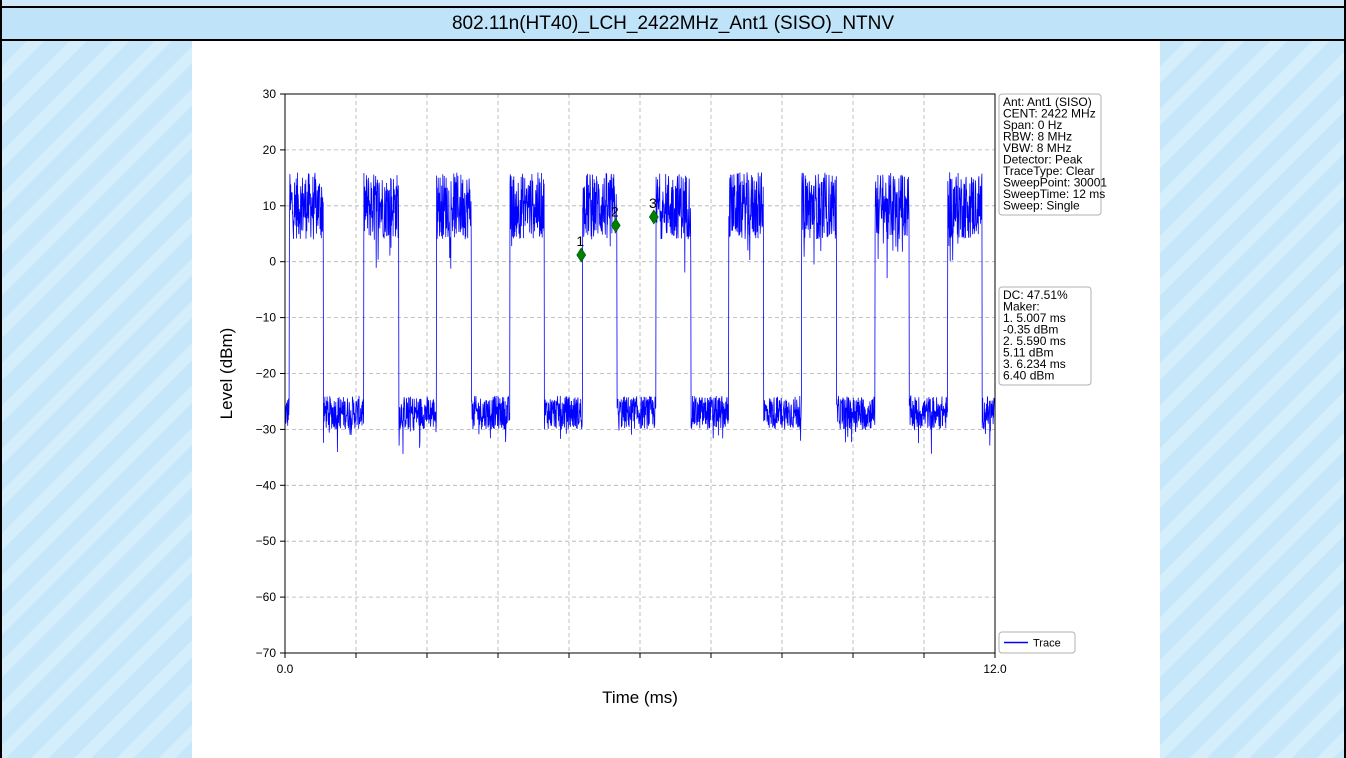  I want to click on settings-box, so click(1050, 154).